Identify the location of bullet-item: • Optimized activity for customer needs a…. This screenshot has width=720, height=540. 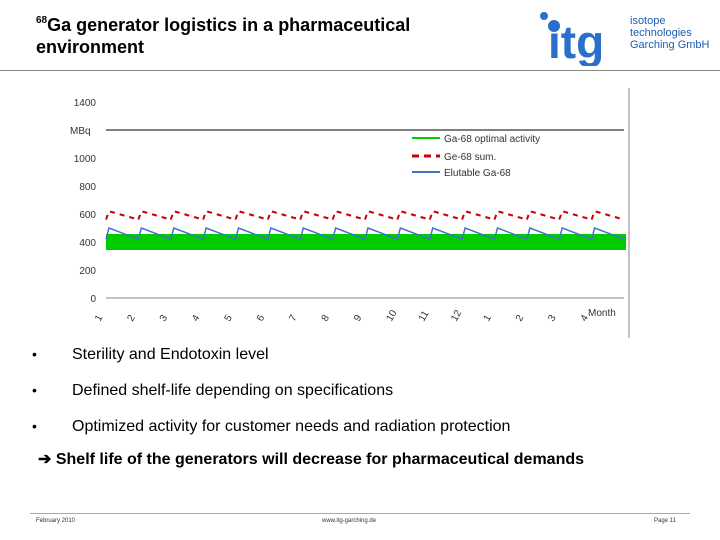
(271, 436).